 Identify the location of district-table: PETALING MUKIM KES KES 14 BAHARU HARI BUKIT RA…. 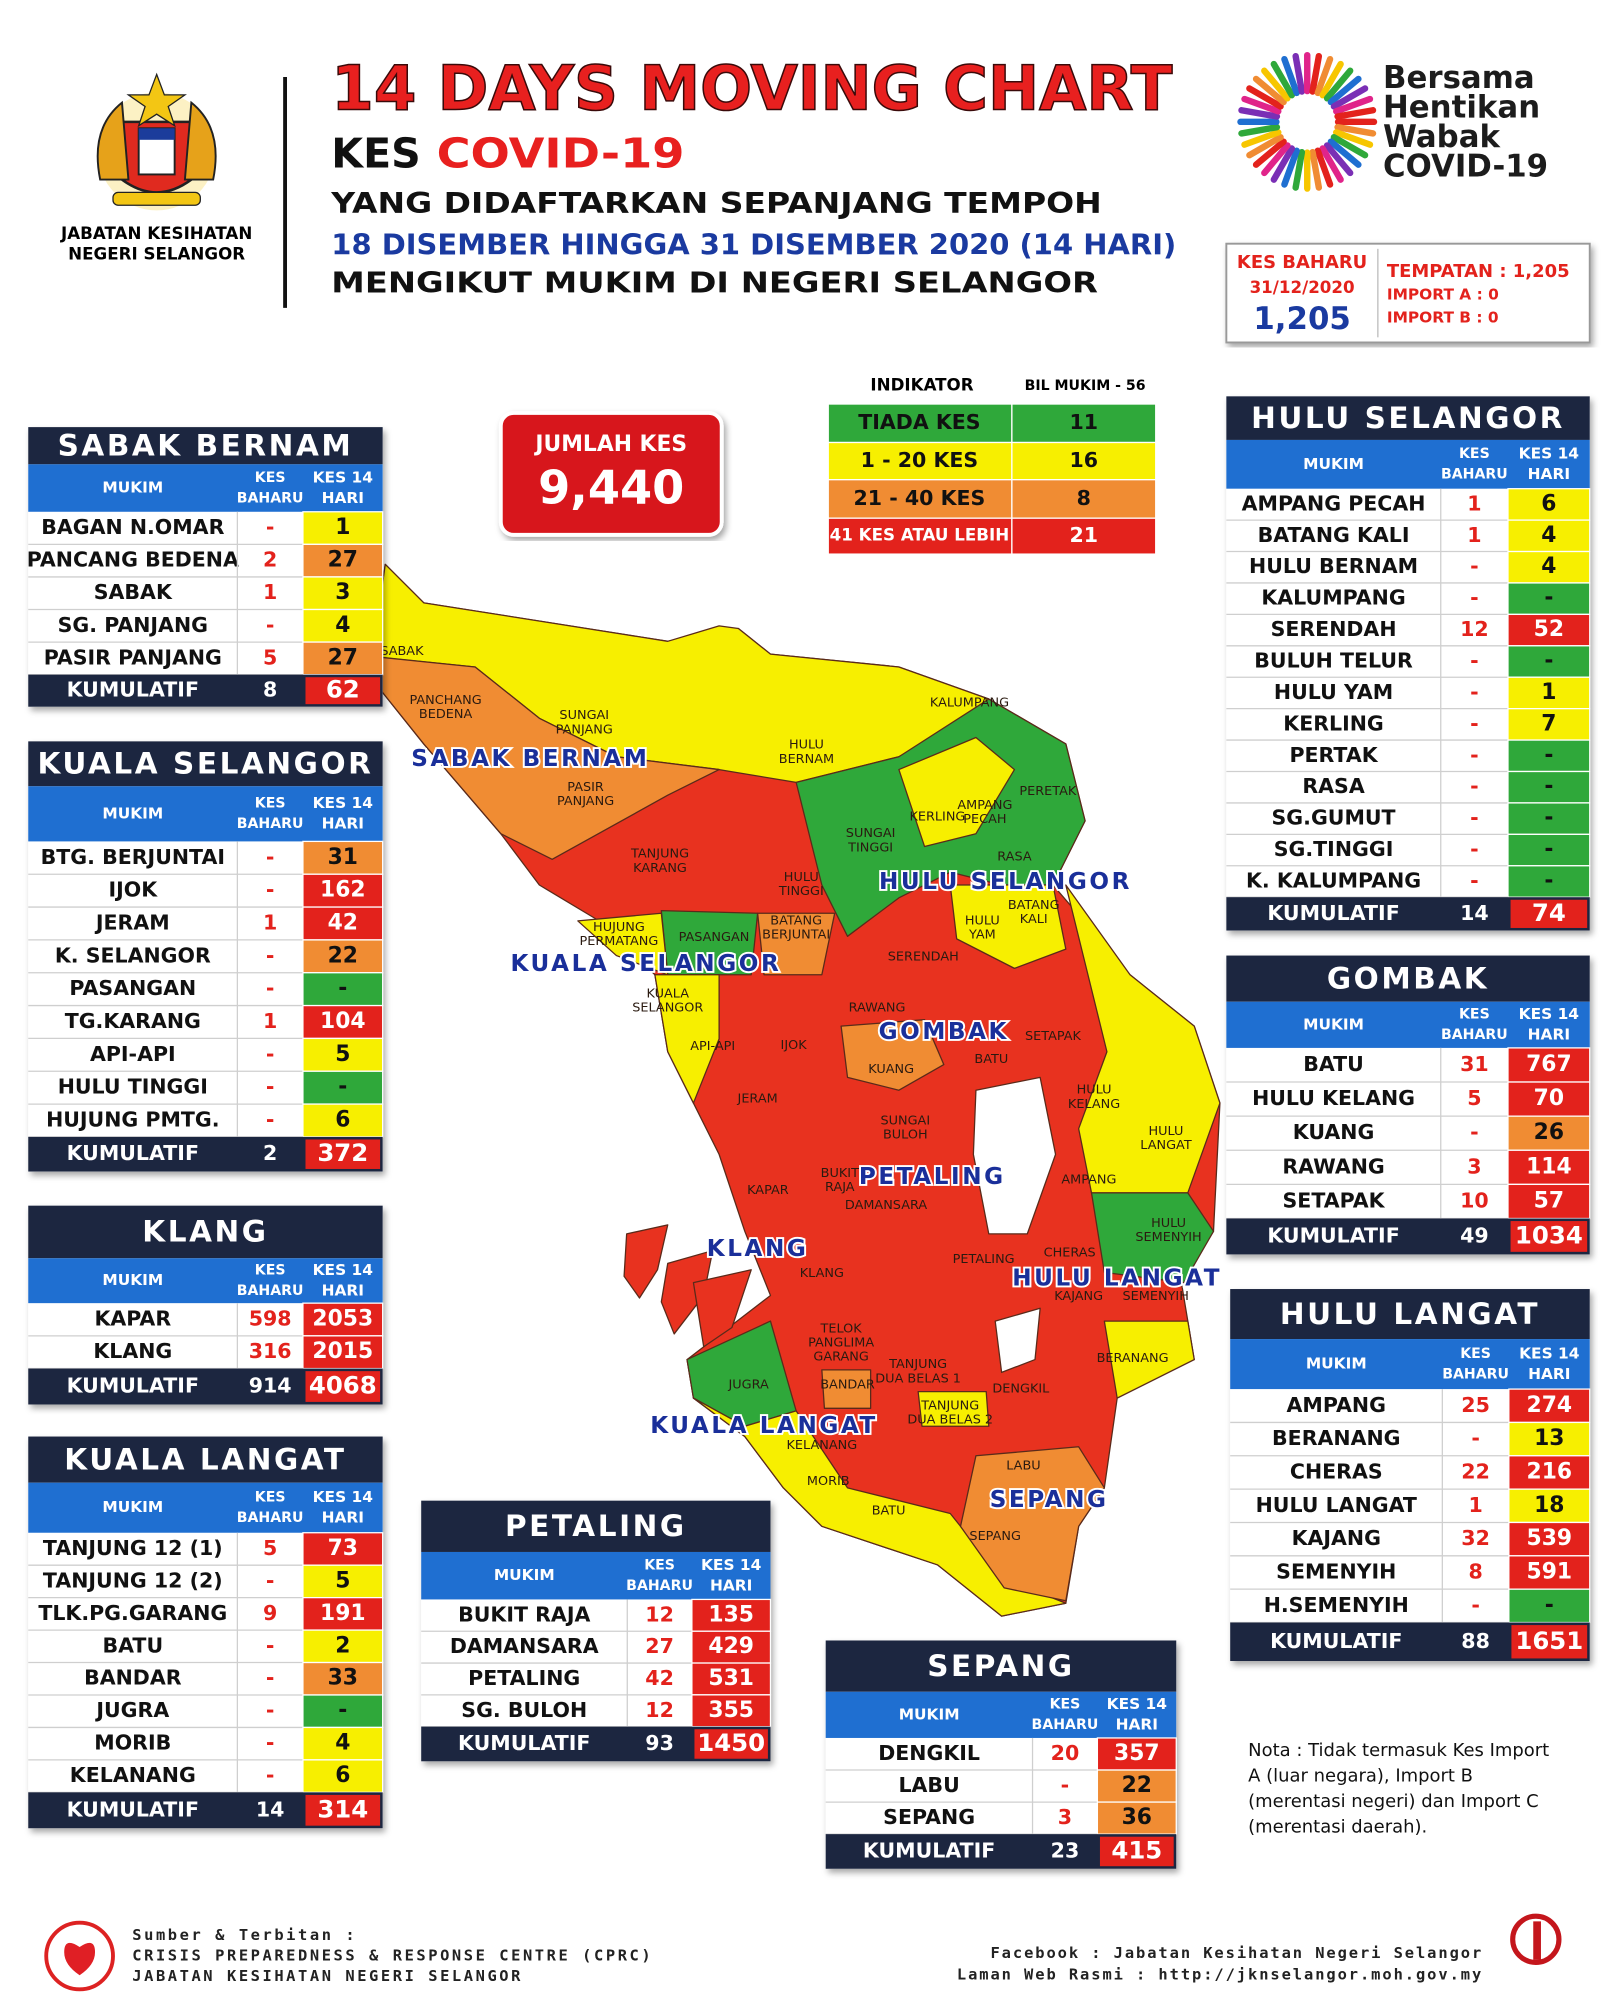
(596, 1631).